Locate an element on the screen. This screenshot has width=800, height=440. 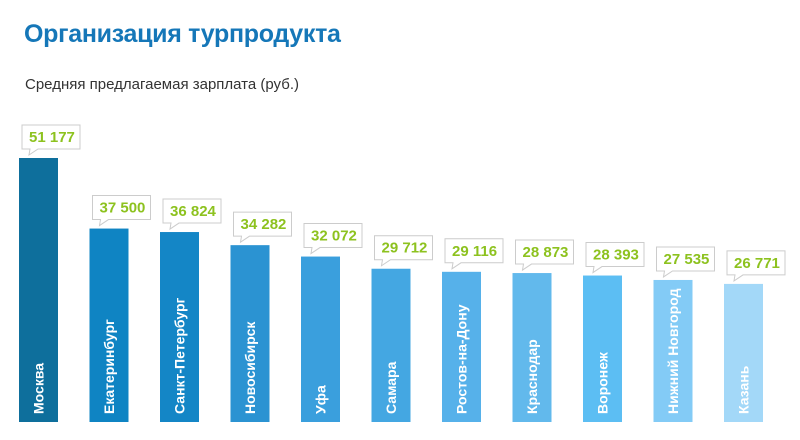
bar-group: Самара 29 712 is located at coordinates (402, 328).